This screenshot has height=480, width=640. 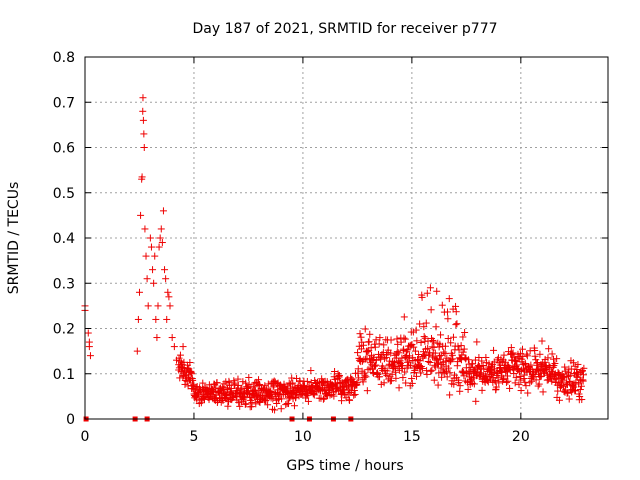 I want to click on y-tick-labels: 0 0.1 0.2 0.3 0.4 0.5 0.6 0.7 0.8, so click(x=64, y=239).